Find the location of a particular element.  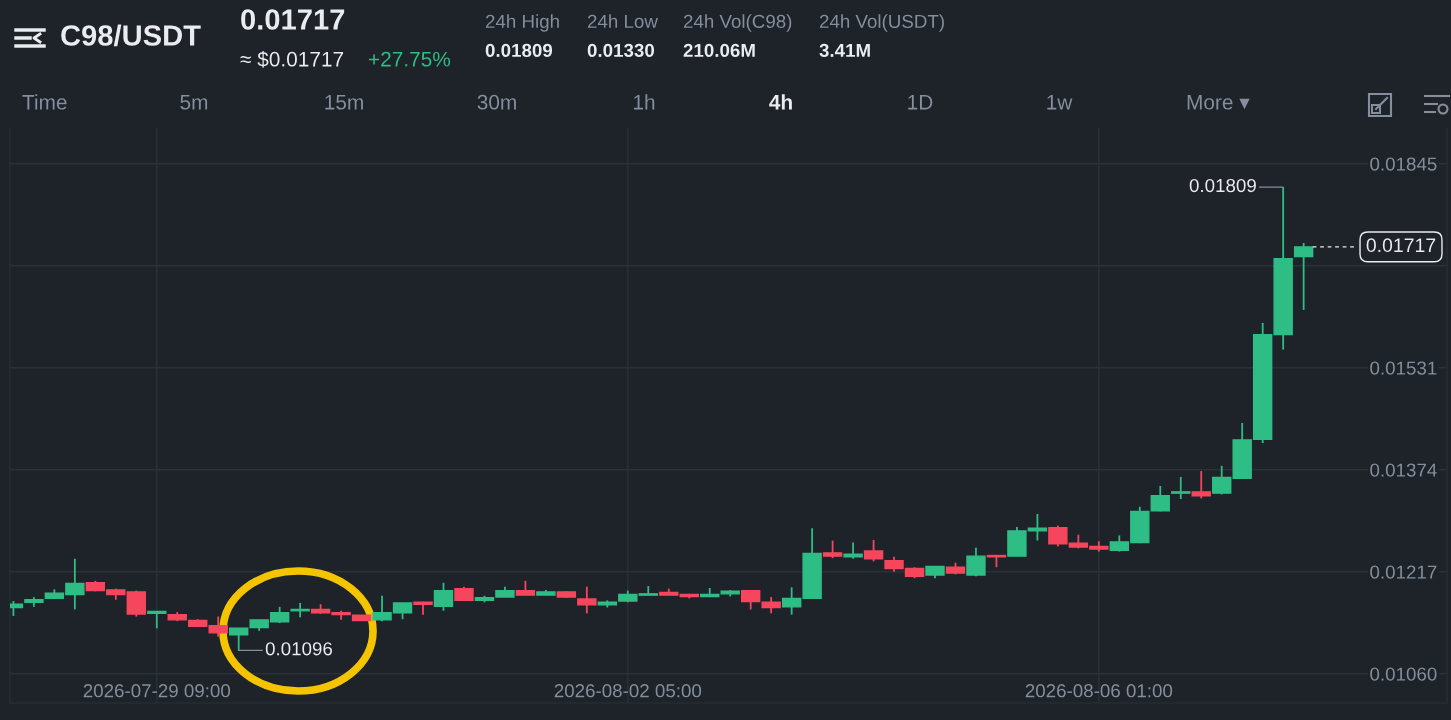

text: +27.75% is located at coordinates (410, 59).